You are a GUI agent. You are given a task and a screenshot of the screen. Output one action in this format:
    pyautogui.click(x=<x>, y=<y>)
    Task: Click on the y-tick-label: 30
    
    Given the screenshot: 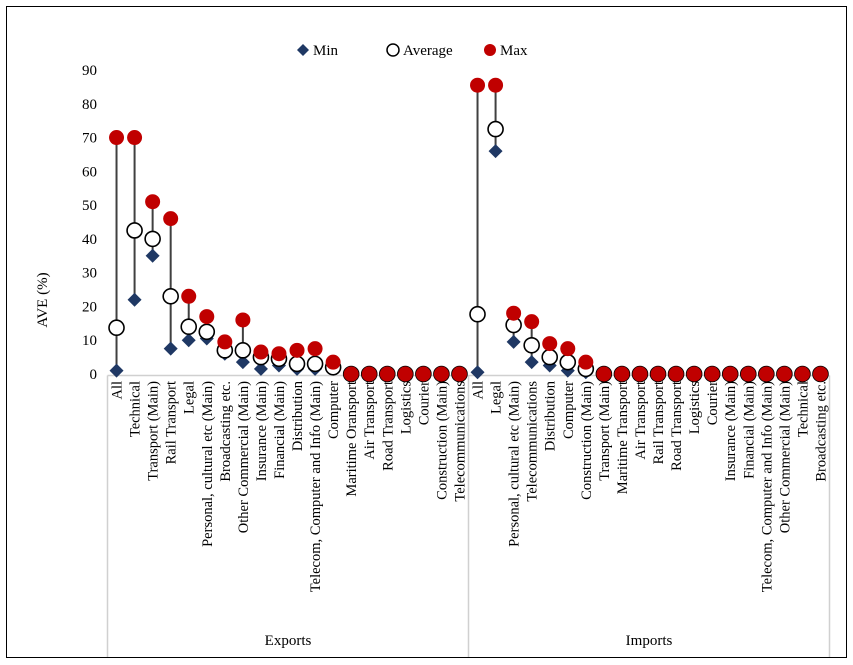 What is the action you would take?
    pyautogui.click(x=89, y=274)
    